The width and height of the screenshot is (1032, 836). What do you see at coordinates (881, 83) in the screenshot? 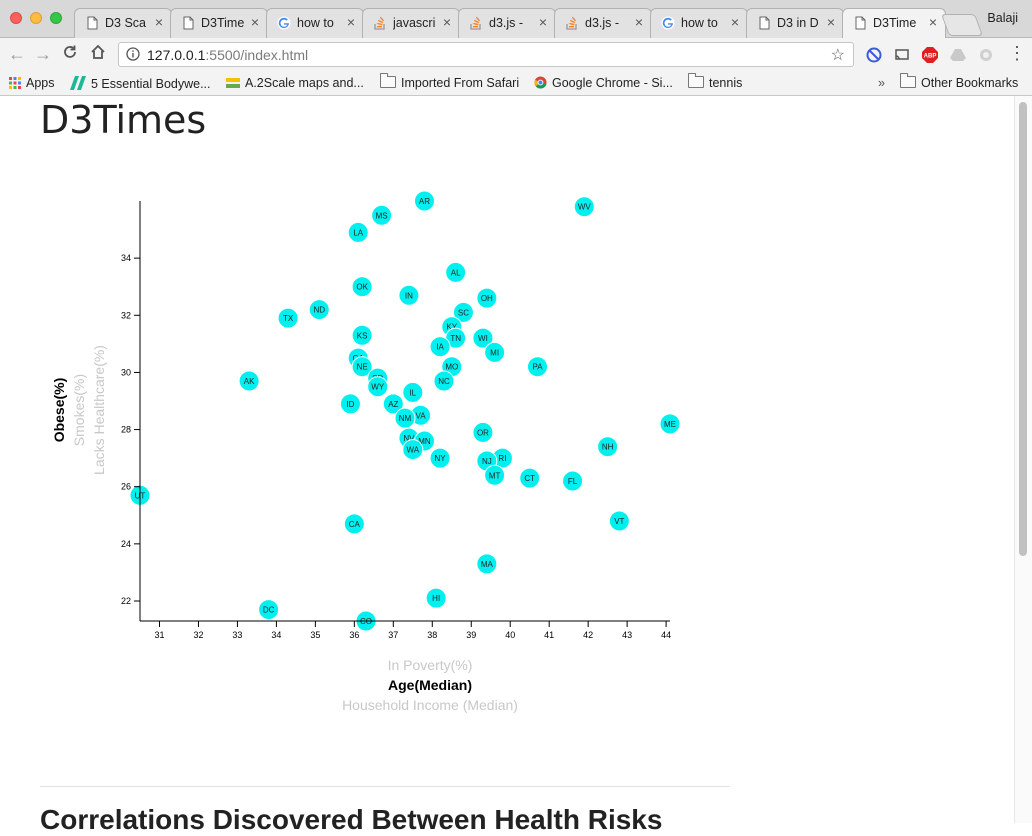
I see `bookmarks-overflow-chevron-icon: »` at bounding box center [881, 83].